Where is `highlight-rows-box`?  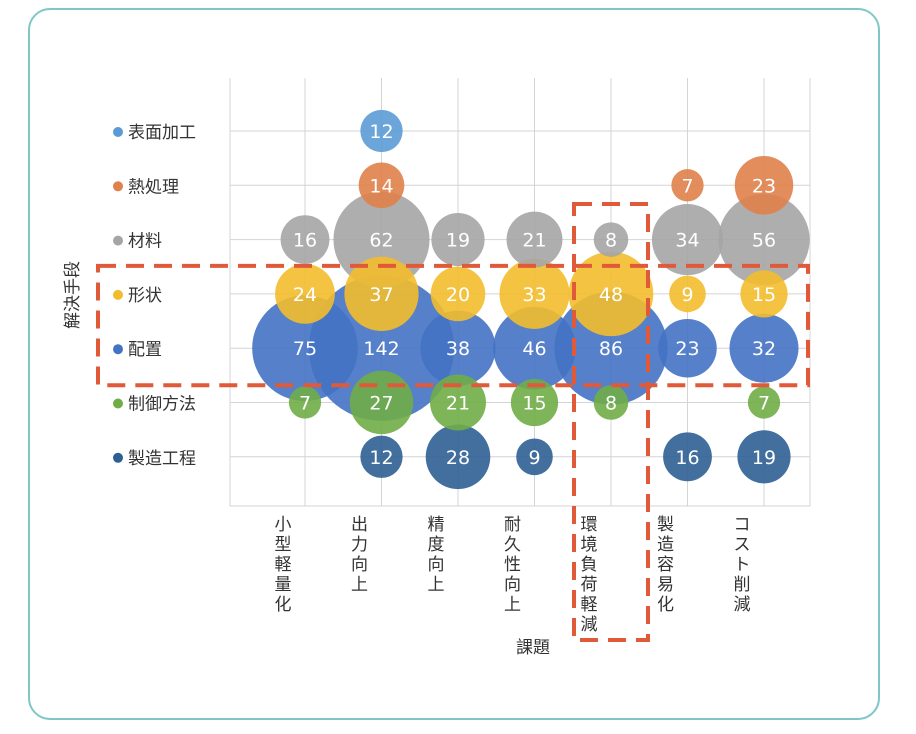 highlight-rows-box is located at coordinates (453, 325).